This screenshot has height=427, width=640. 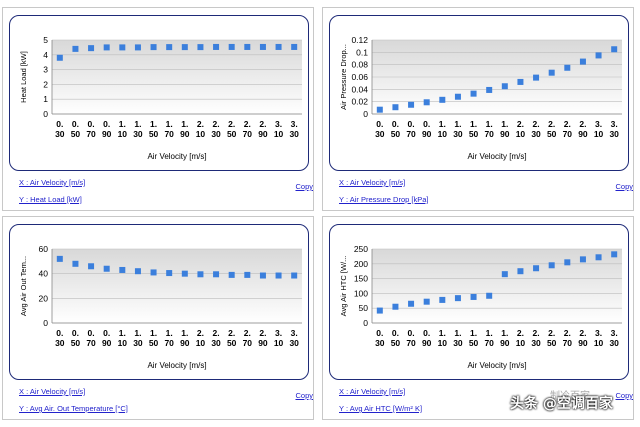 I want to click on y-axis-link: Y : Air Pressure Drop [kPa], so click(x=384, y=199).